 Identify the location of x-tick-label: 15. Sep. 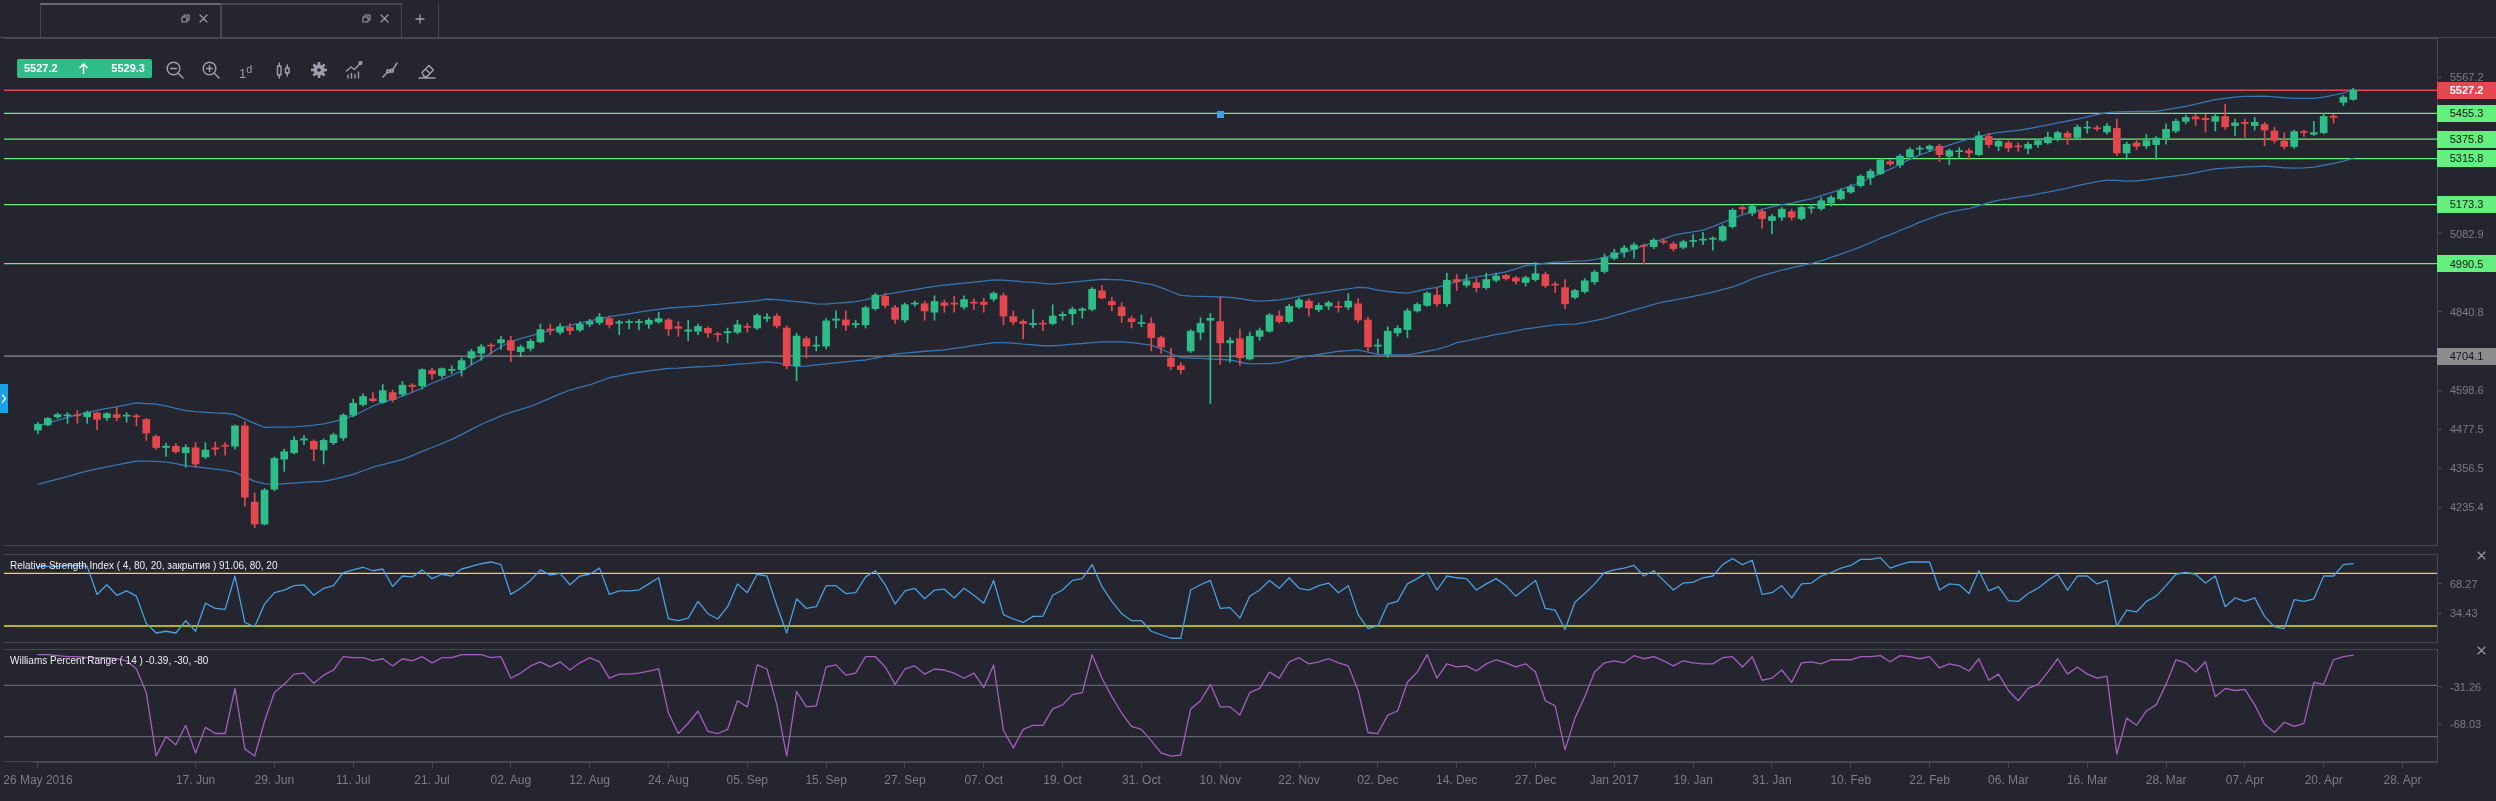
(826, 779).